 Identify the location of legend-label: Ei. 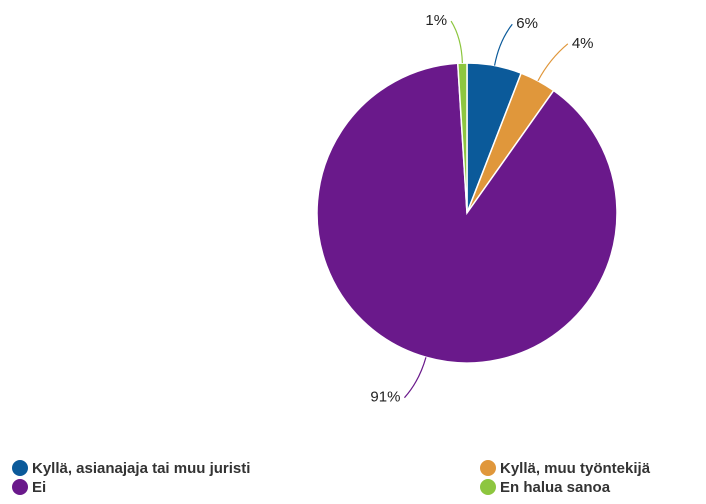
(39, 487).